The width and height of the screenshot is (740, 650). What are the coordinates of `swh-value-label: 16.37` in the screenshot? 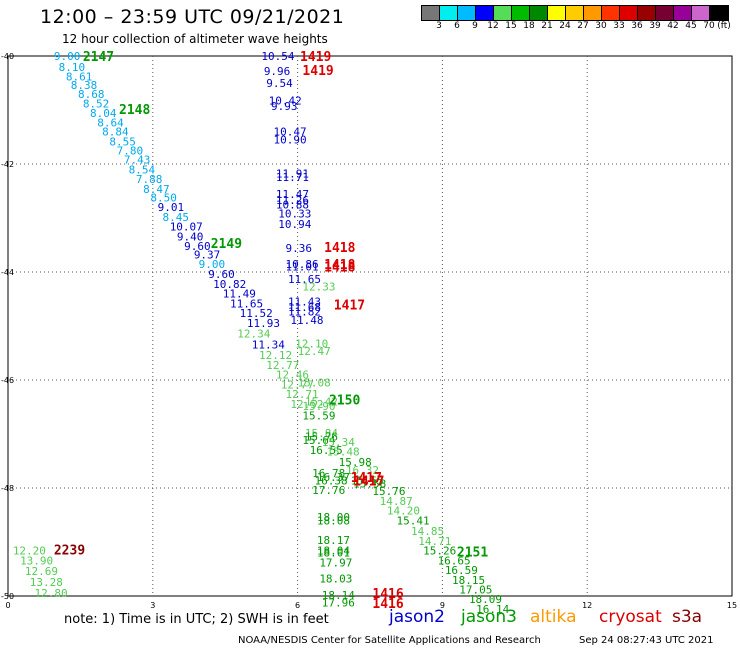 It's located at (333, 477).